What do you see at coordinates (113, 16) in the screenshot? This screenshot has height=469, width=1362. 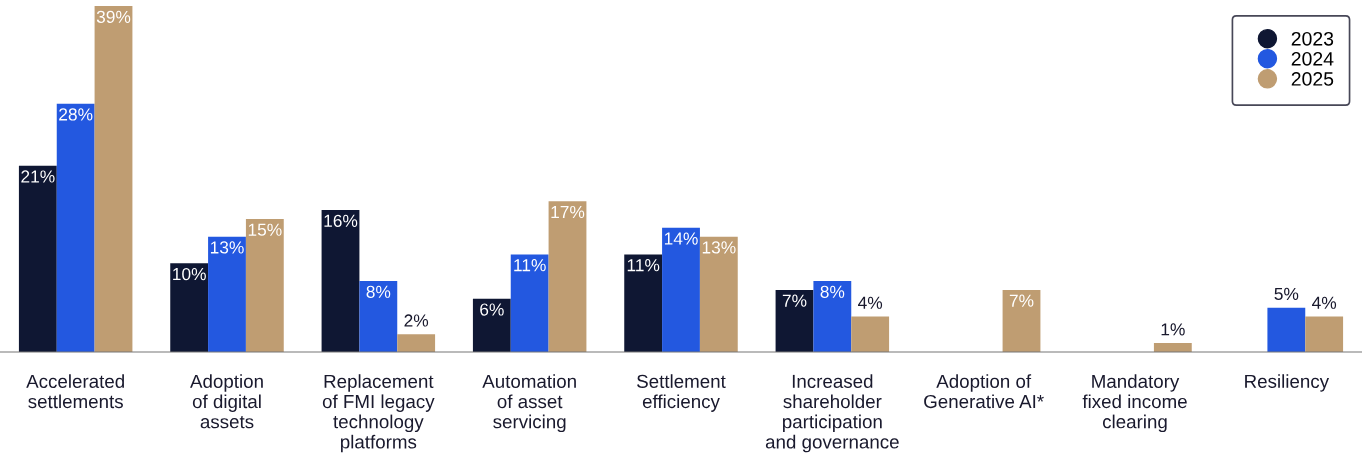 I see `data-label: 39%` at bounding box center [113, 16].